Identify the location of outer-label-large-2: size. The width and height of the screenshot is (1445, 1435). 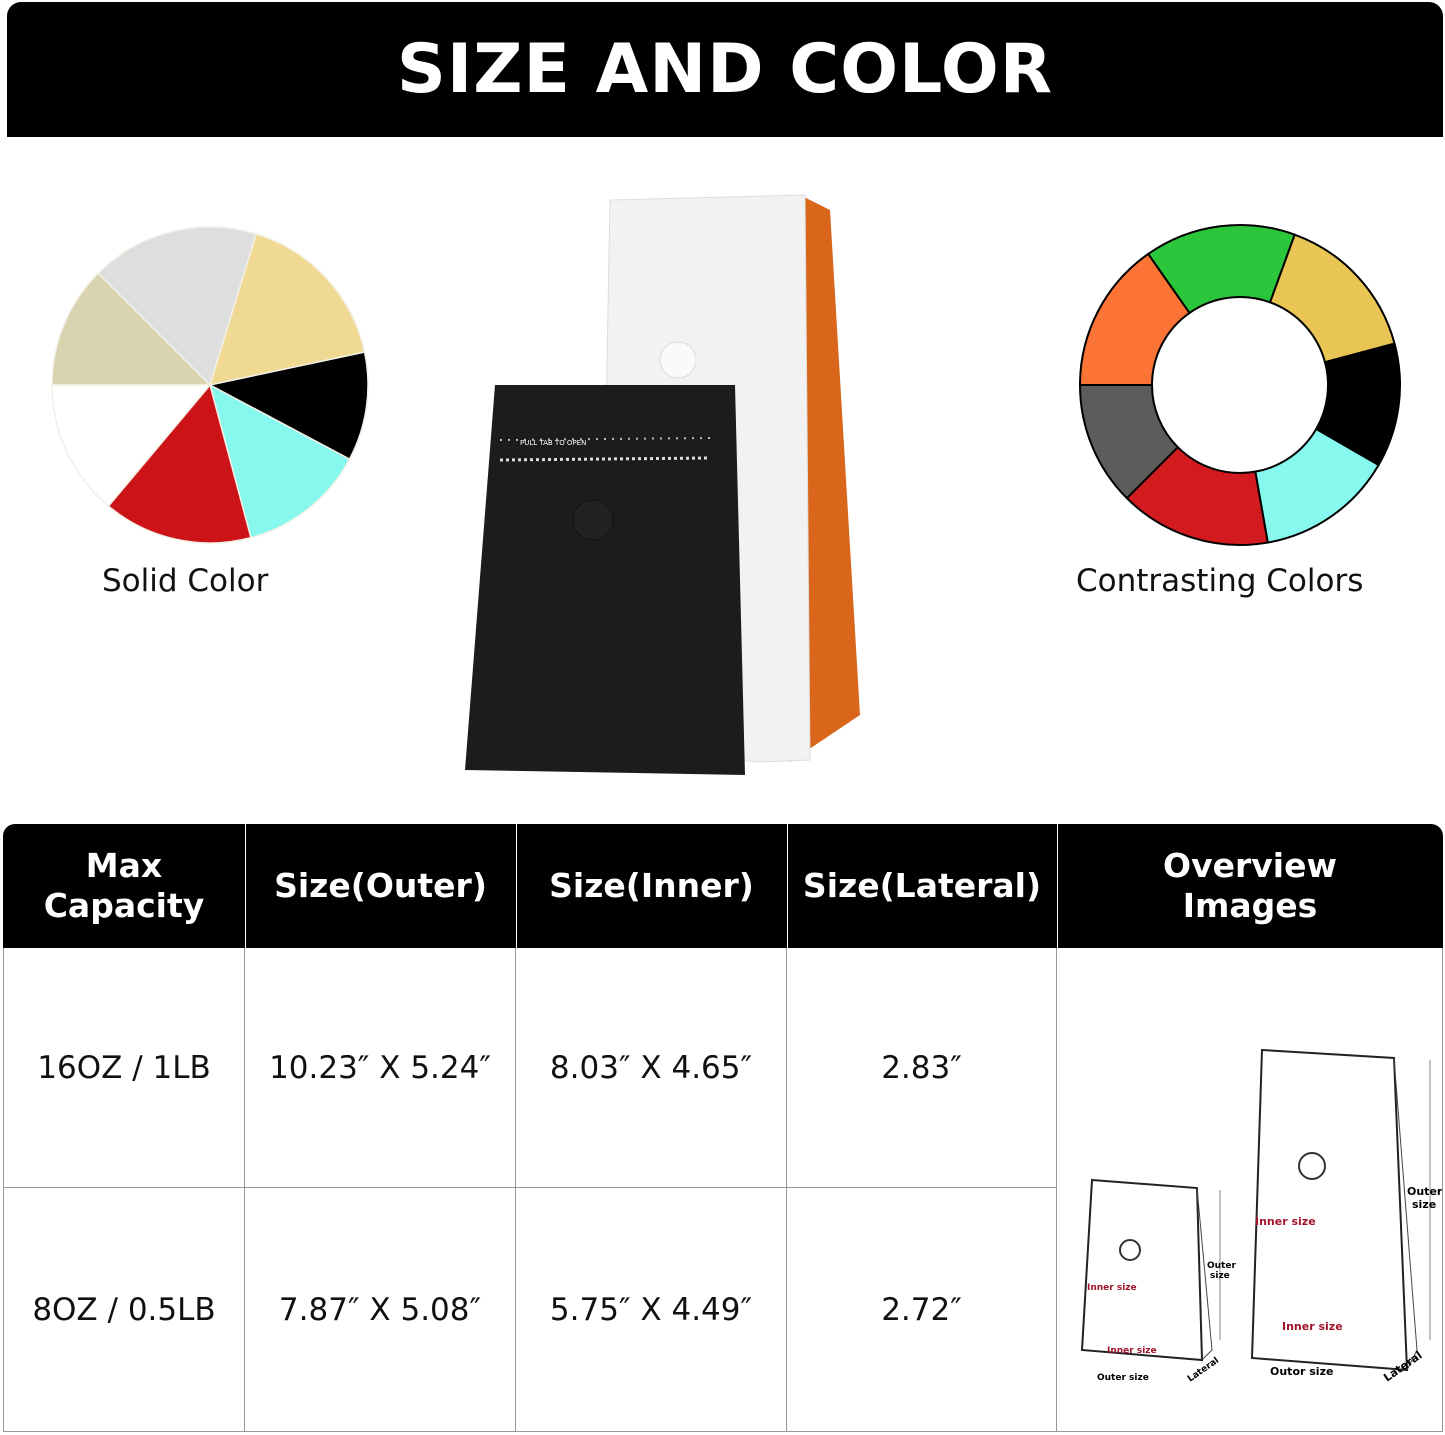
(1424, 1204).